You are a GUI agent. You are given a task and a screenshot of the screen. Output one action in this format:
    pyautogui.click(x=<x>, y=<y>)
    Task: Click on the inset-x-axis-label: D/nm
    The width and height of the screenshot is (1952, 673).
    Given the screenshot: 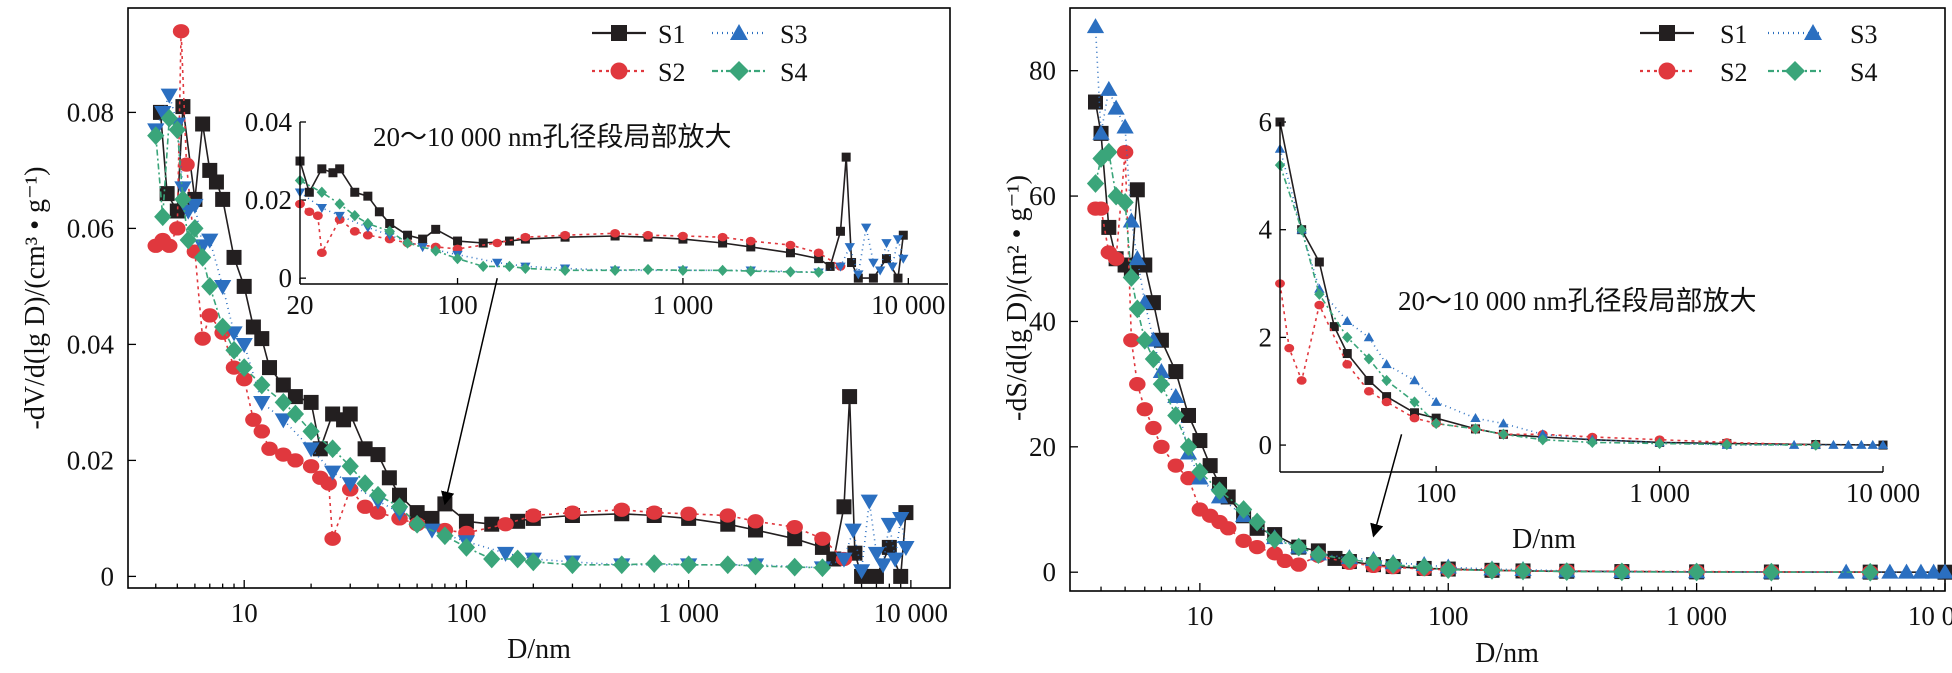 What is the action you would take?
    pyautogui.click(x=1544, y=539)
    